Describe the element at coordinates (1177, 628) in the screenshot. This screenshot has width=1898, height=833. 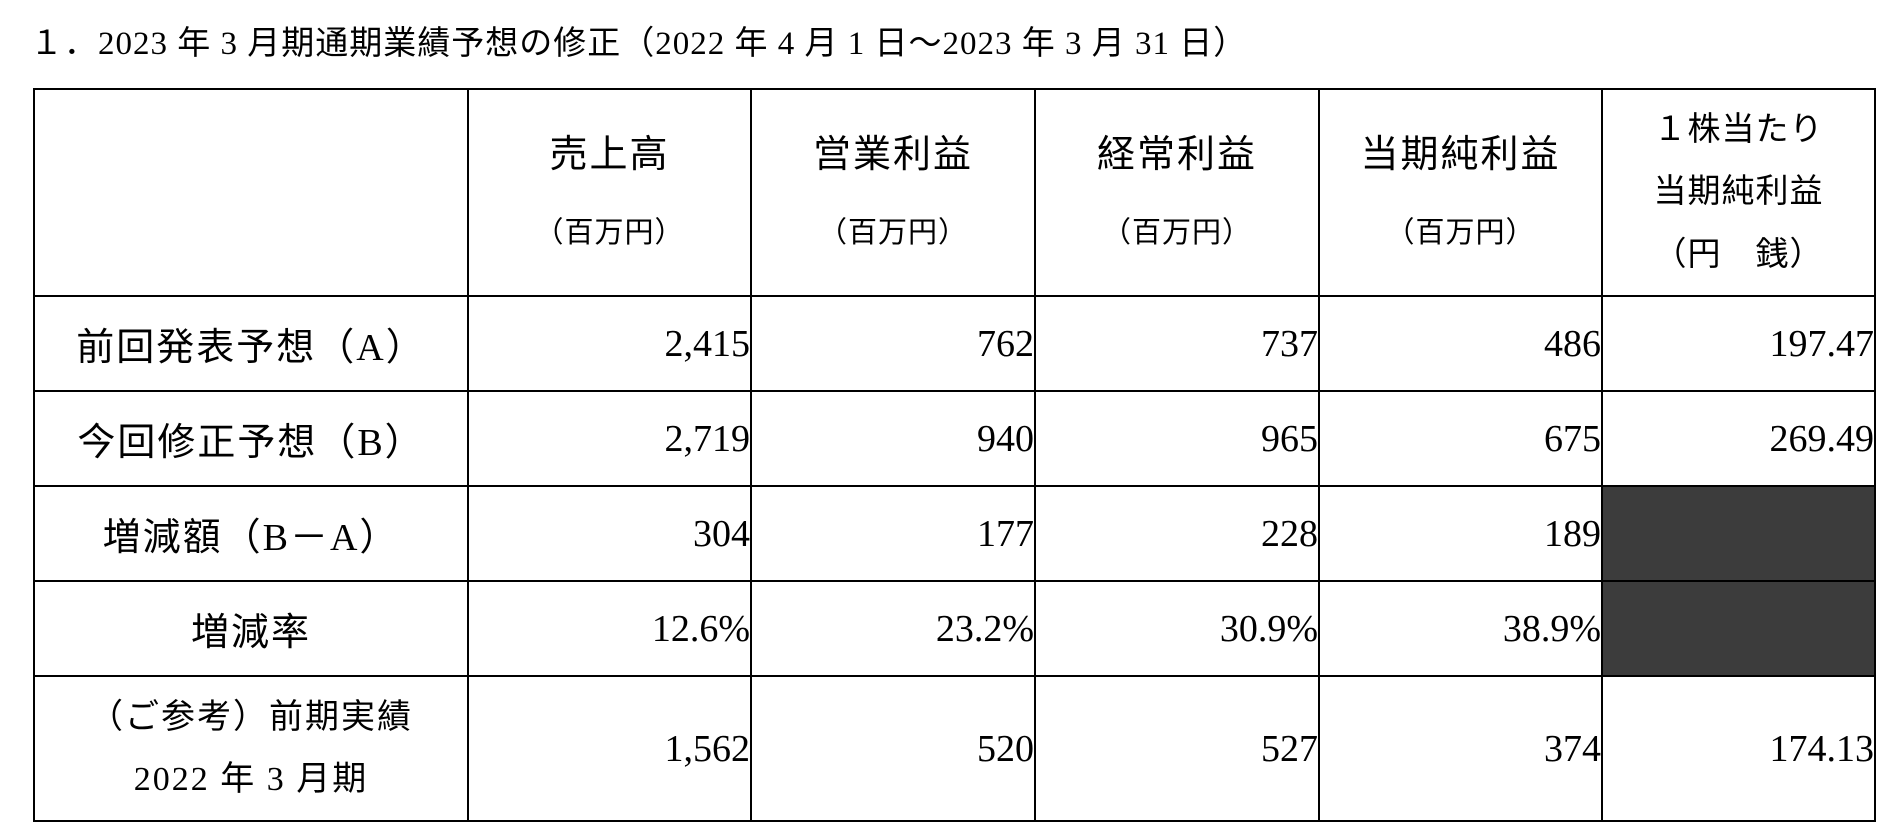
I see `cell-change-rate-ordinary-profit: 30.9%` at that location.